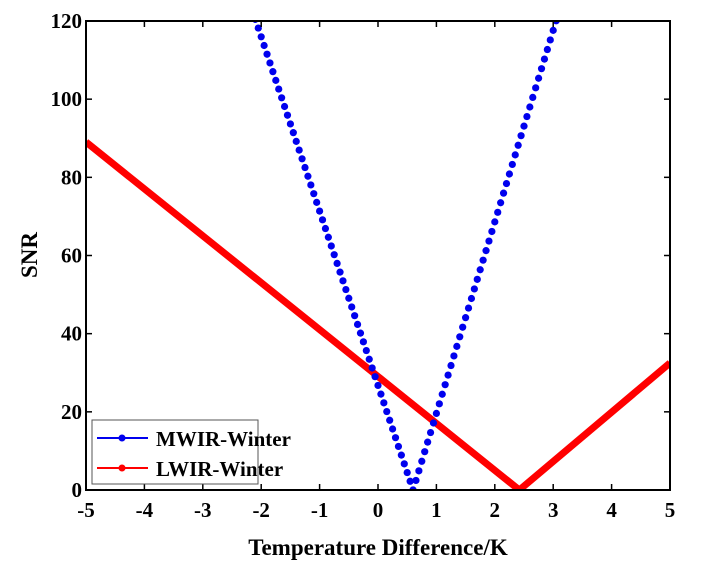 The height and width of the screenshot is (563, 705). I want to click on legend-label-lwir: LWIR-Winter, so click(219, 469).